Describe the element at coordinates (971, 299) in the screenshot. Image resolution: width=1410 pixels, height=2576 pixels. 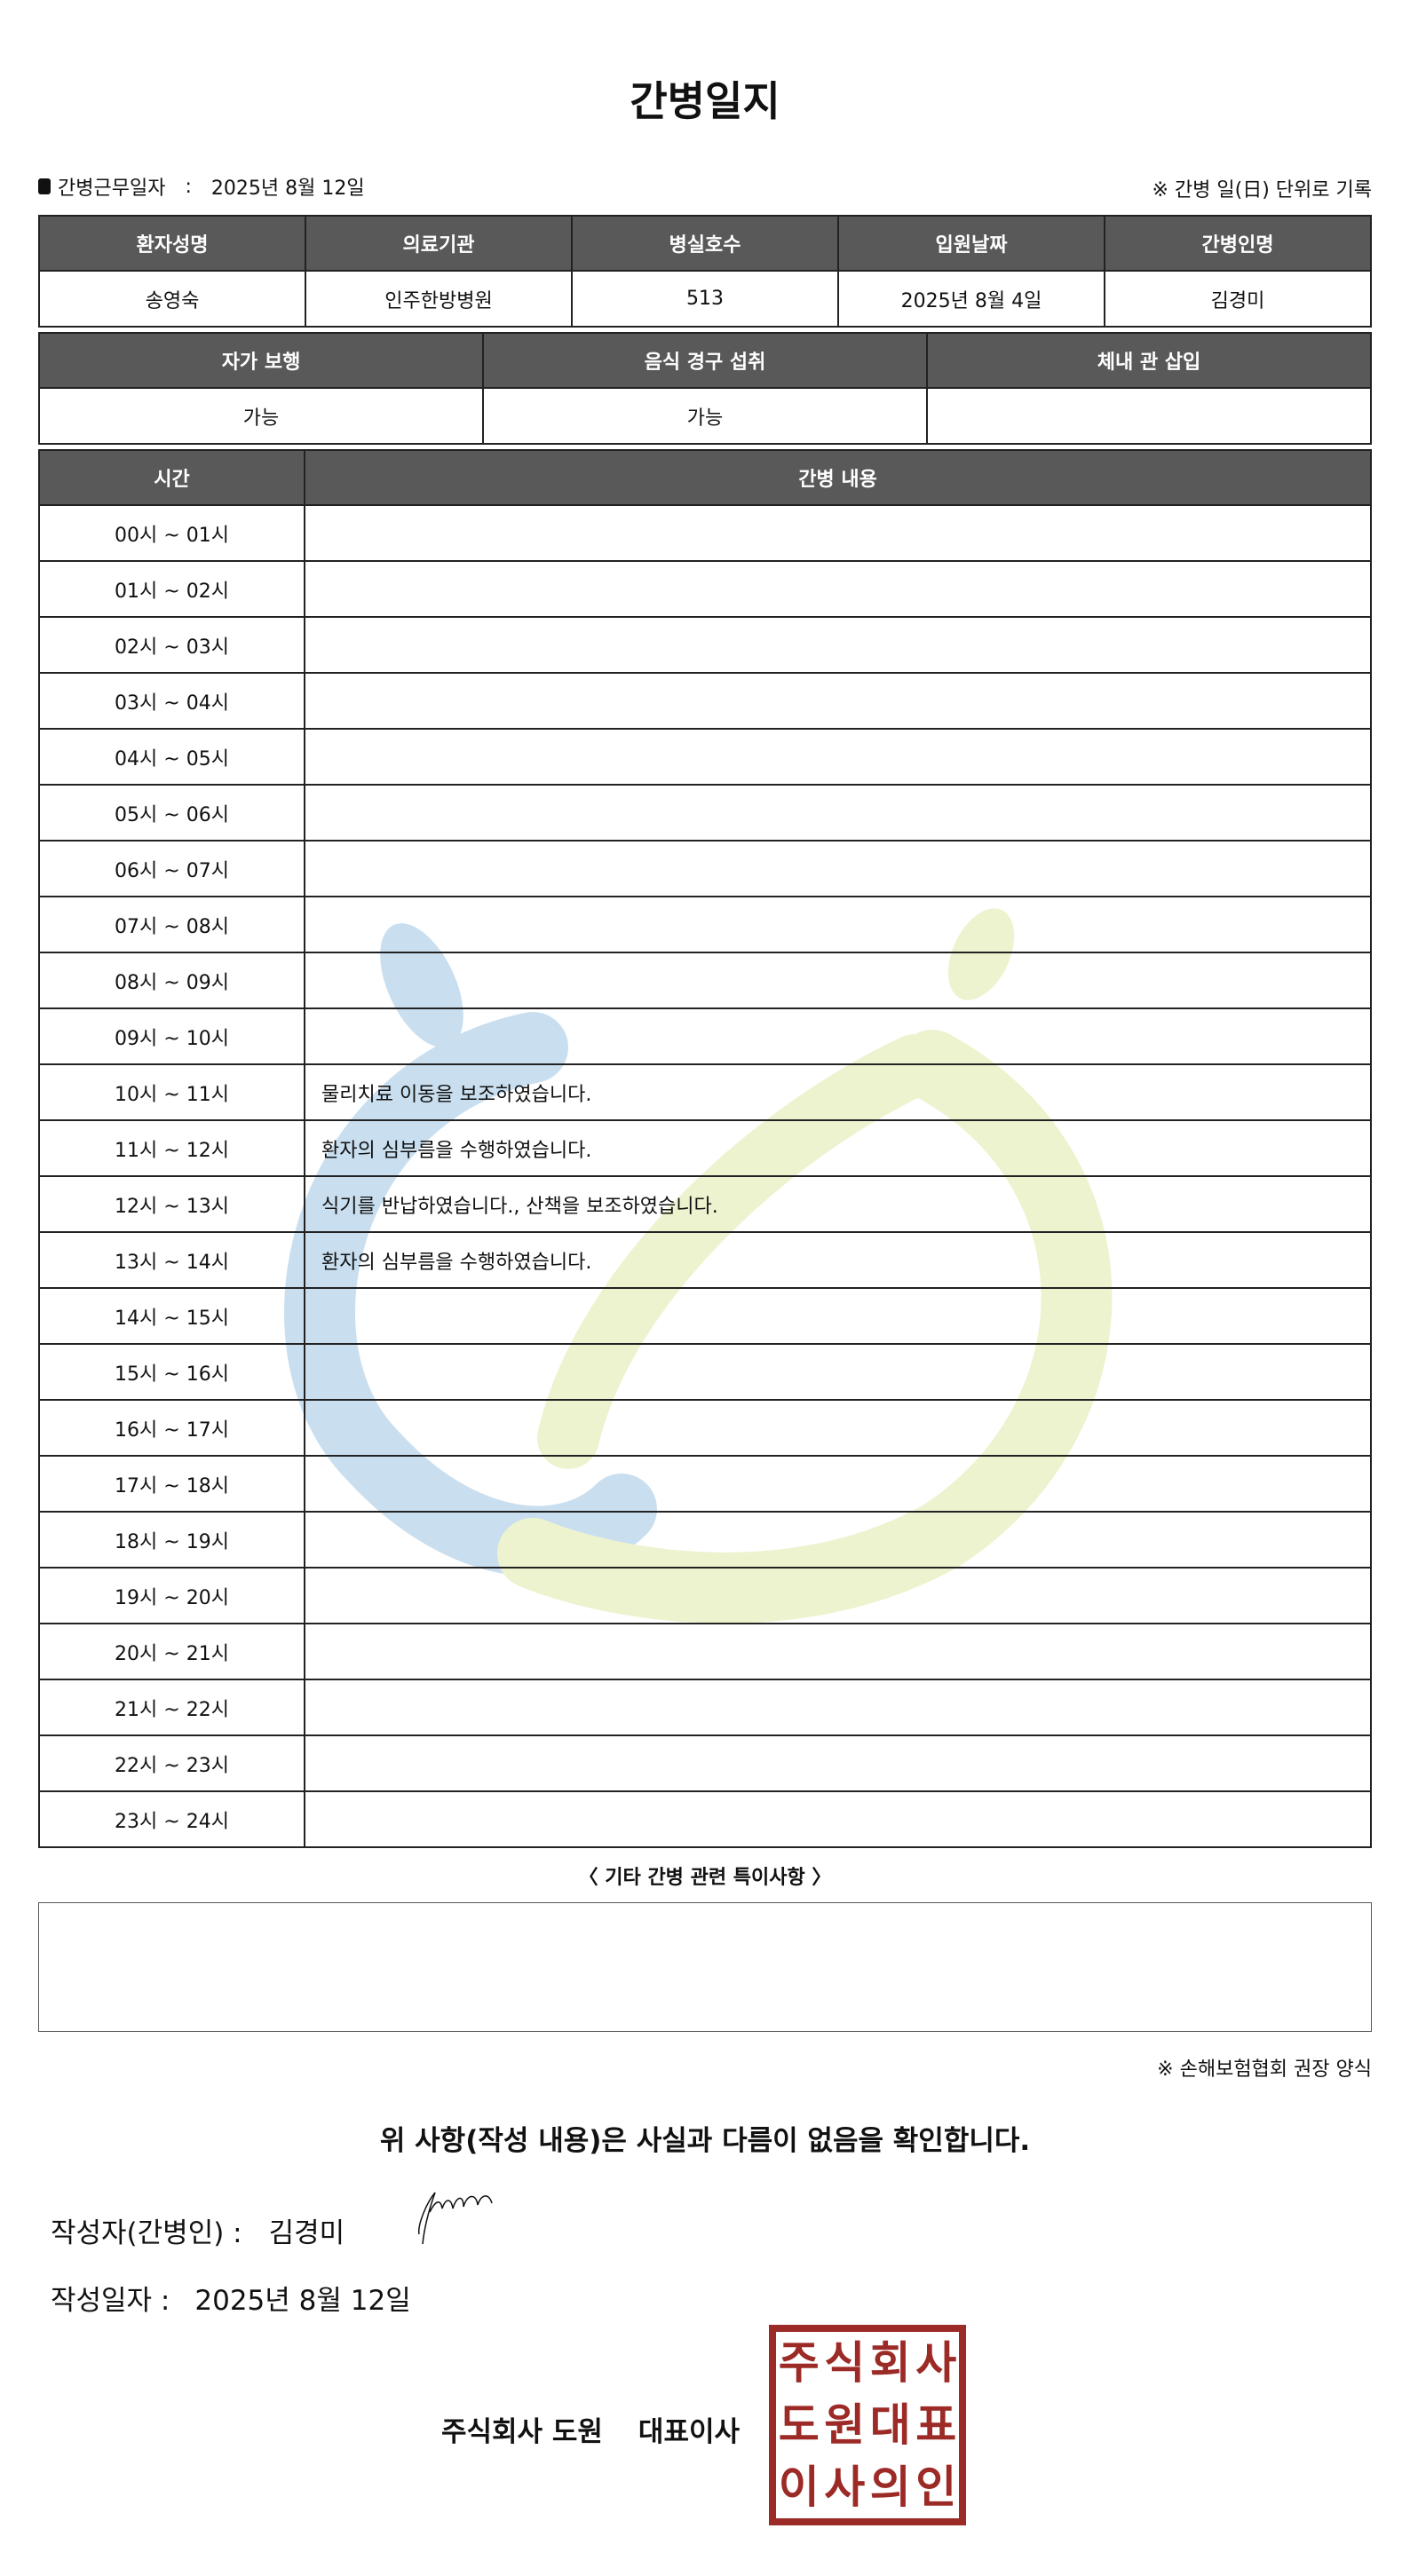
I see `admission-date: 2025년 8월 4일` at that location.